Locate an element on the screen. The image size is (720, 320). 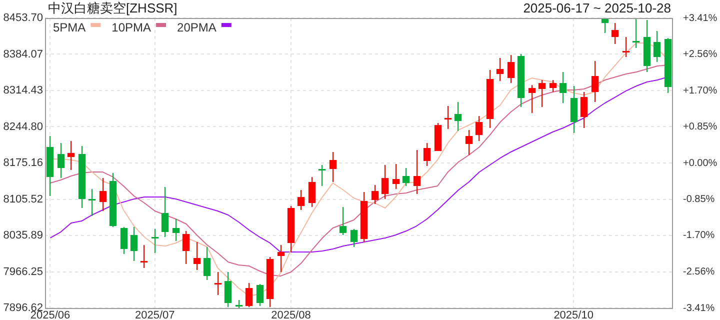
chart-title: 中汉白糖卖空[ZHSSR] is located at coordinates (113, 8).